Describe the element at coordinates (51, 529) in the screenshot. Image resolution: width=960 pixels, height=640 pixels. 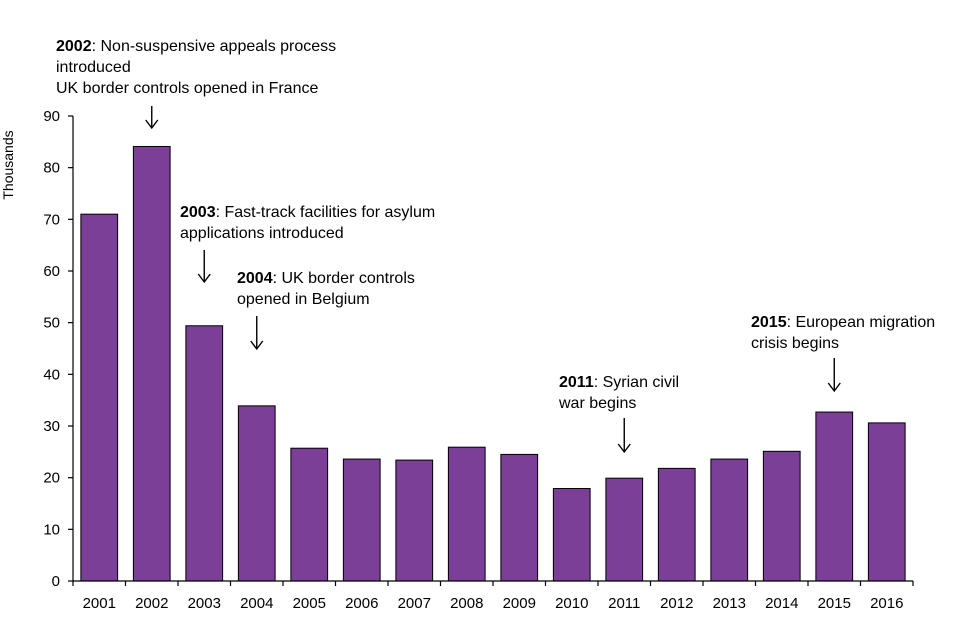
I see `y-tick-label: 10` at that location.